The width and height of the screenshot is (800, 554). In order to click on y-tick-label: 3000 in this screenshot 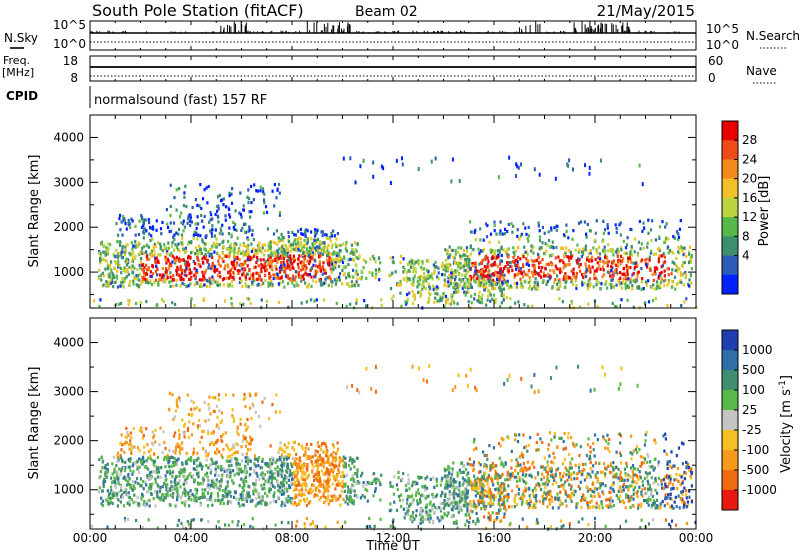, I will do `click(68, 182)`.